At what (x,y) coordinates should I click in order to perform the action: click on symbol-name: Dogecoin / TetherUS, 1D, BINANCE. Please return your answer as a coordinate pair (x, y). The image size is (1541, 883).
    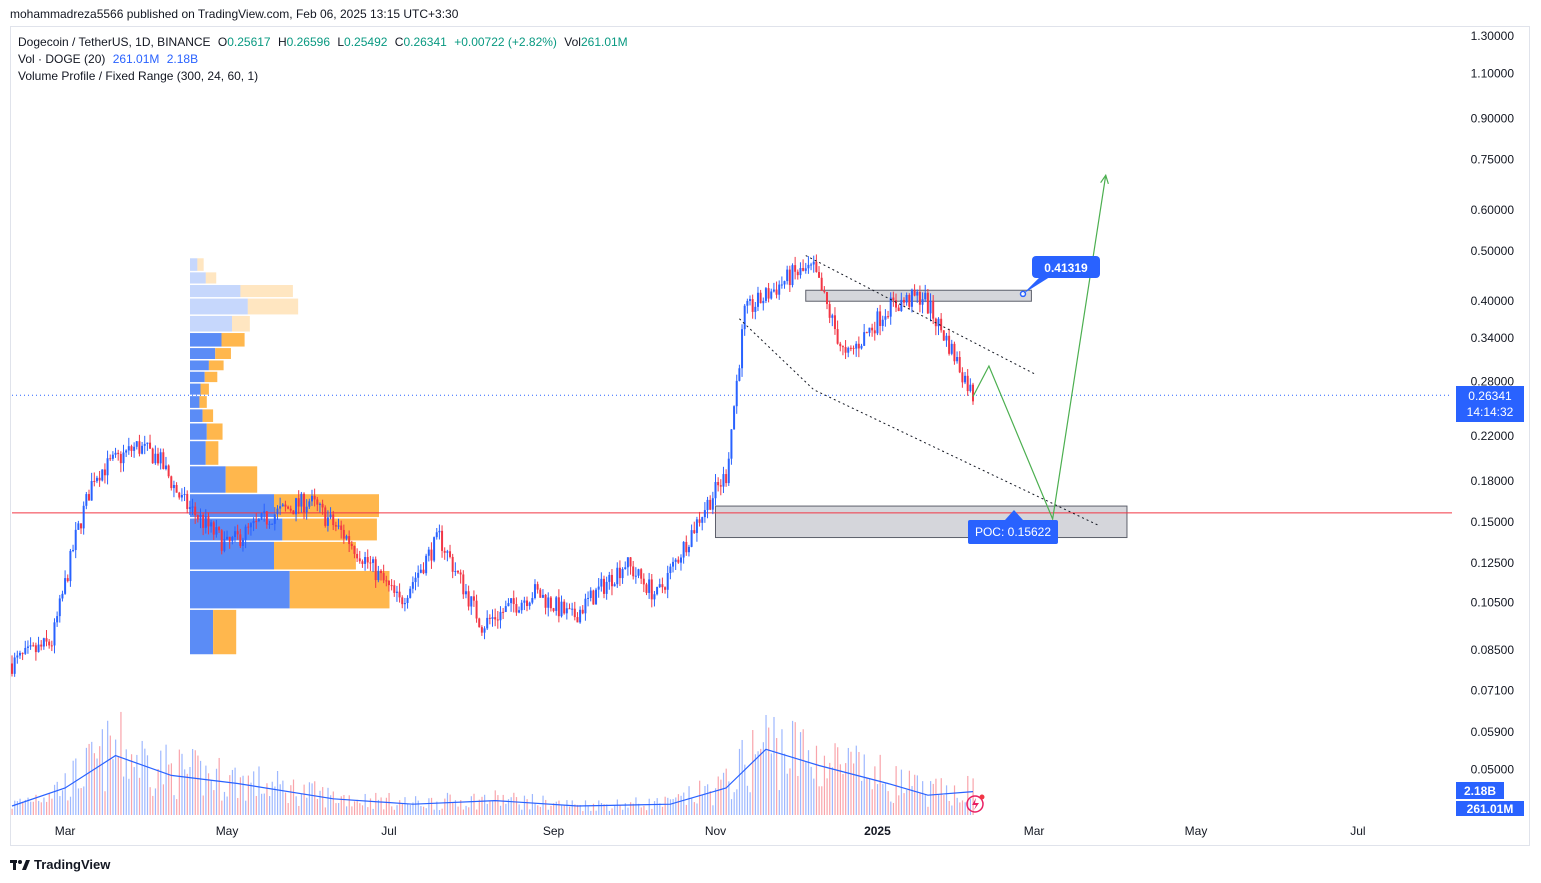
    Looking at the image, I should click on (114, 42).